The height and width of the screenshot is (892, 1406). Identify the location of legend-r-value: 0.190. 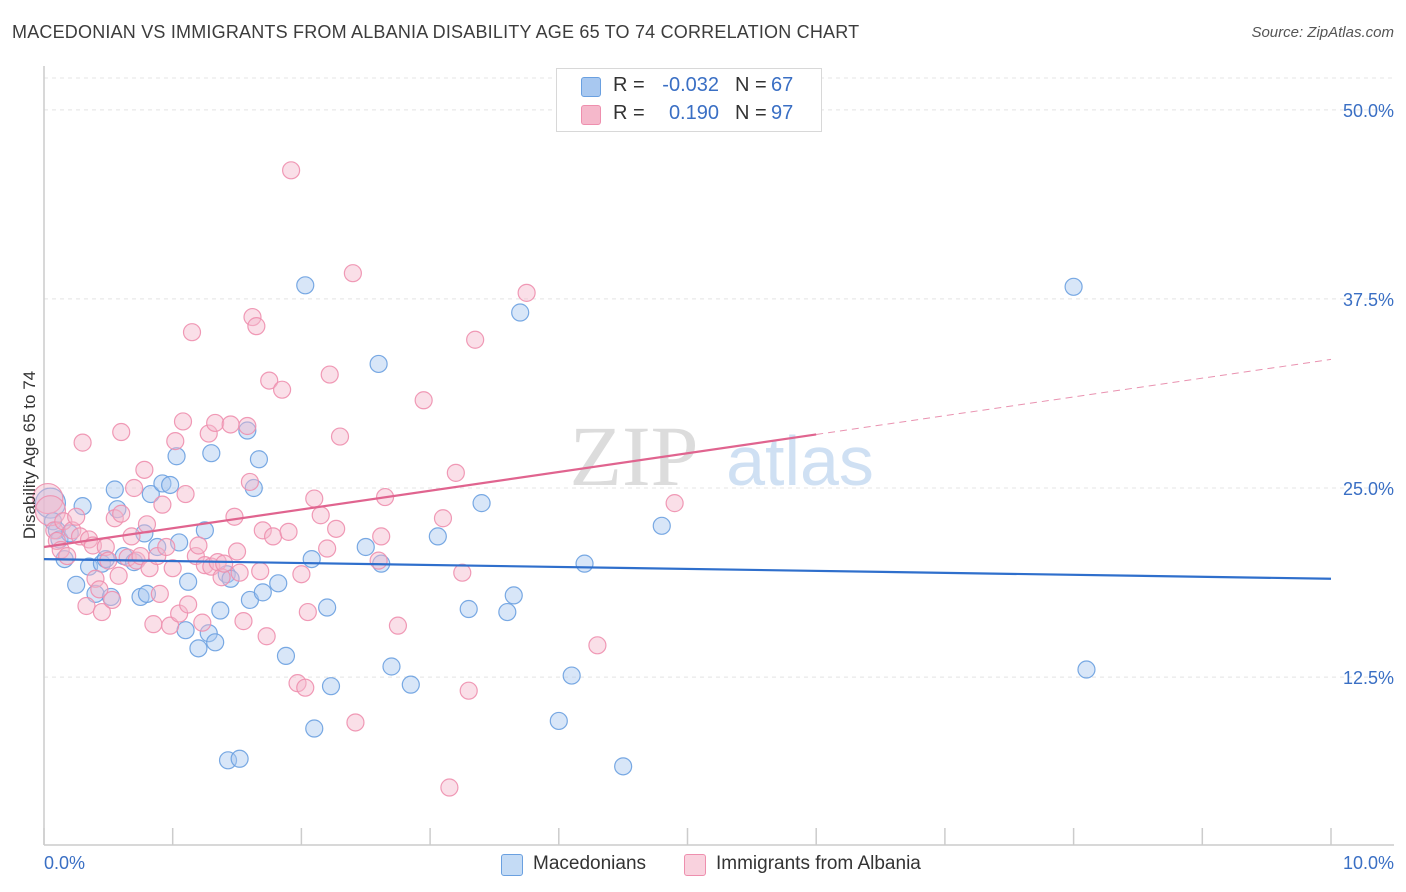
(693, 113).